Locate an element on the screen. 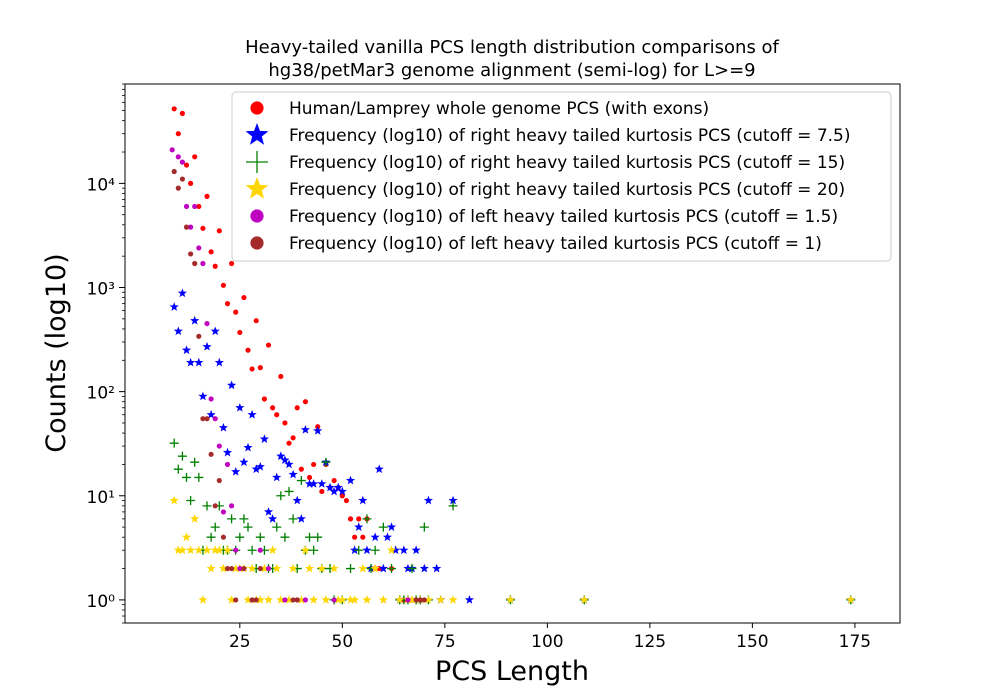 Image resolution: width=1000 pixels, height=700 pixels. x-tick-label: 75 is located at coordinates (445, 642).